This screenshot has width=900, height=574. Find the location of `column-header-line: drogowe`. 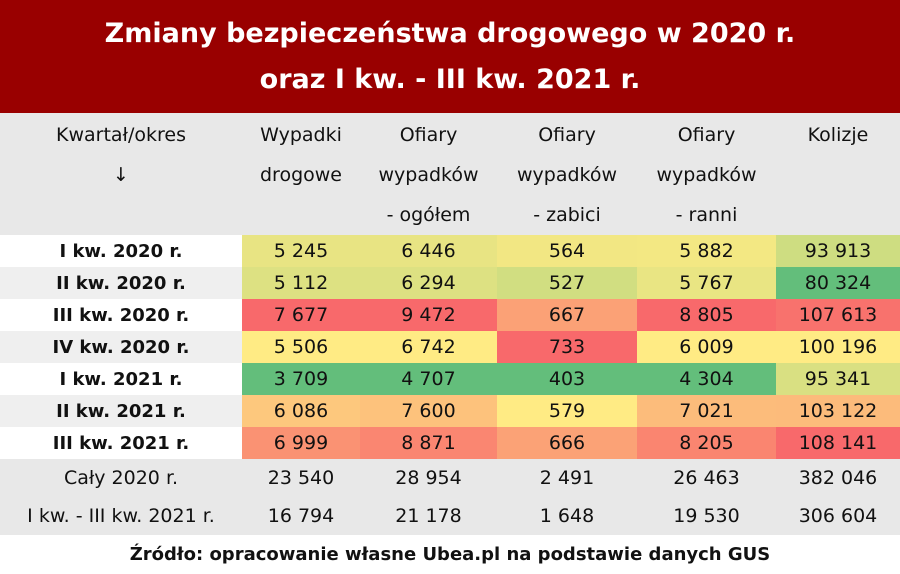

column-header-line: drogowe is located at coordinates (301, 175).